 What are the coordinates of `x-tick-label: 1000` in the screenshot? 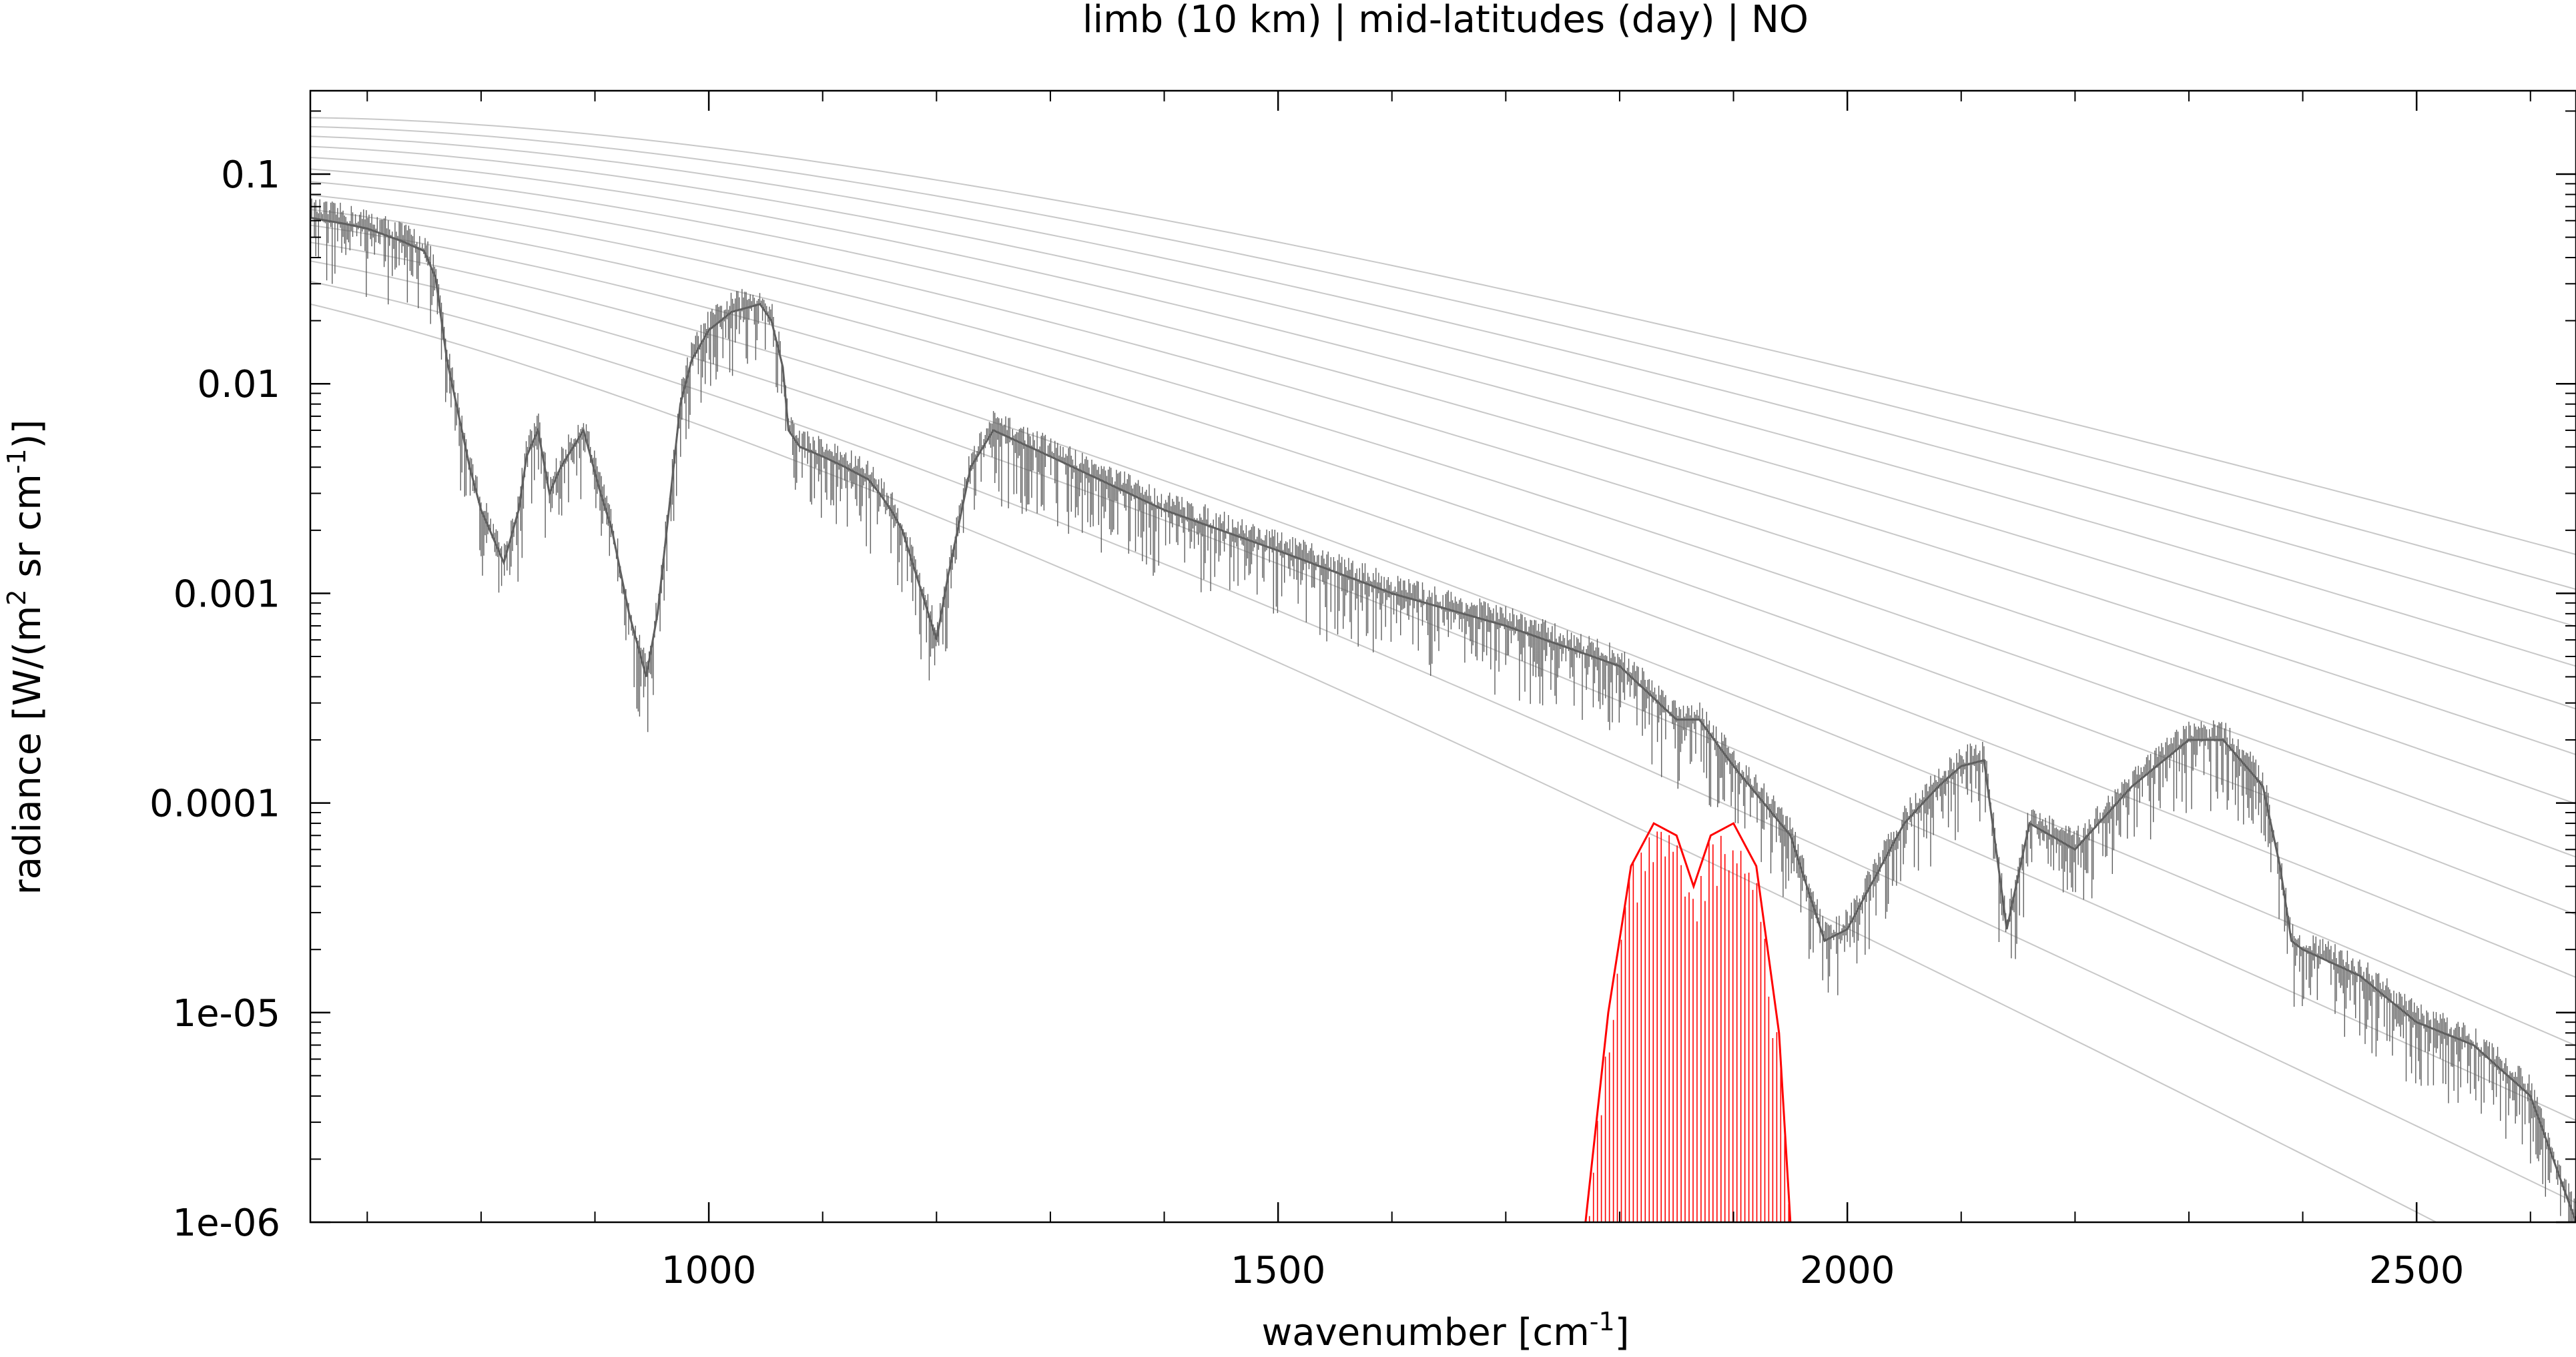 It's located at (709, 1270).